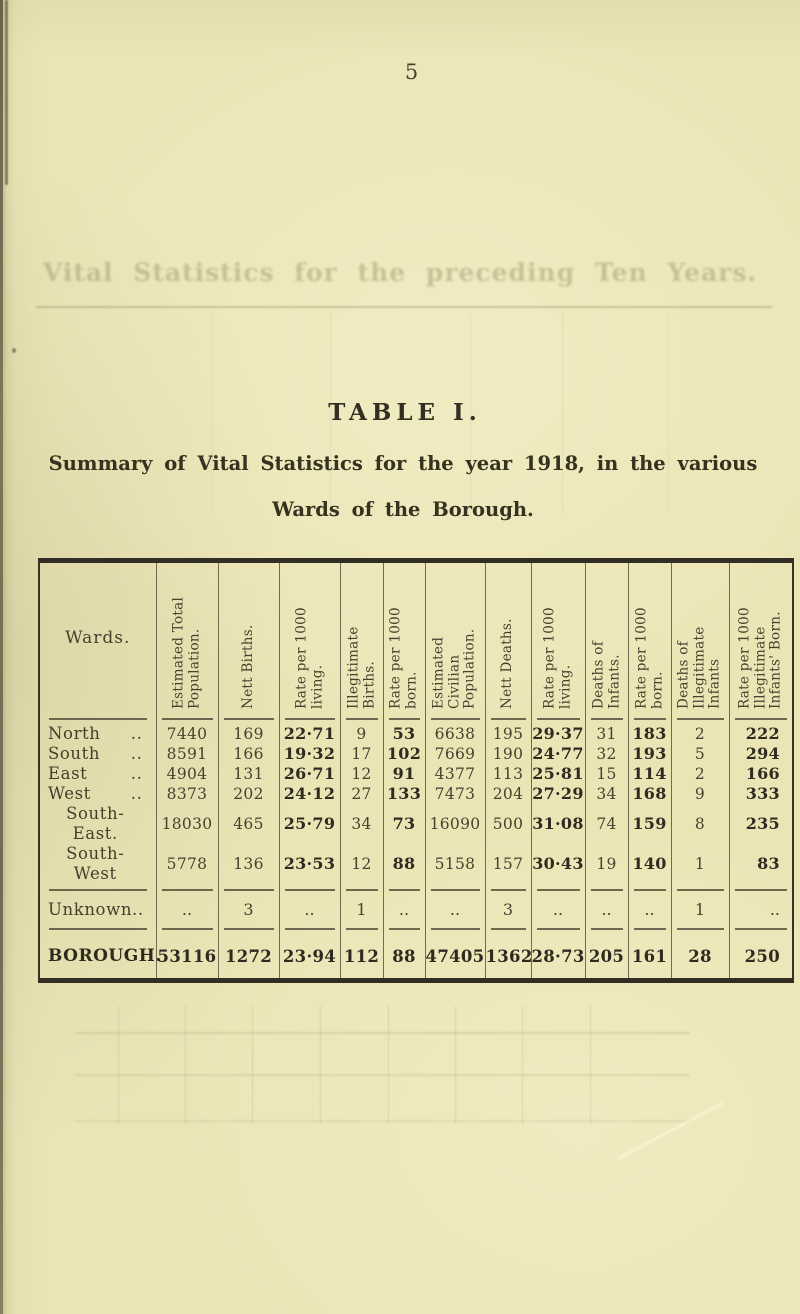 This screenshot has height=1314, width=800. What do you see at coordinates (649, 734) in the screenshot?
I see `cell: 183` at bounding box center [649, 734].